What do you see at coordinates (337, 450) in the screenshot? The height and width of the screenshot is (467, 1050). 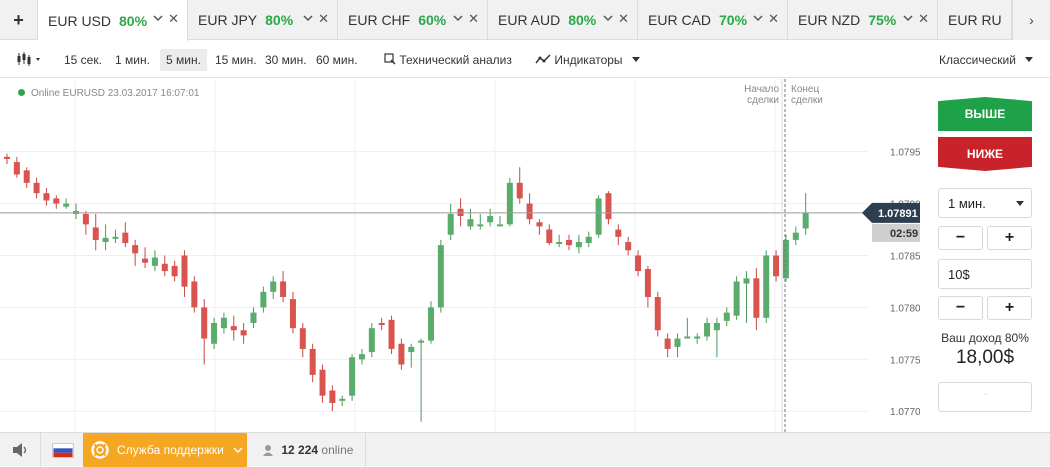 I see `online-label: online` at bounding box center [337, 450].